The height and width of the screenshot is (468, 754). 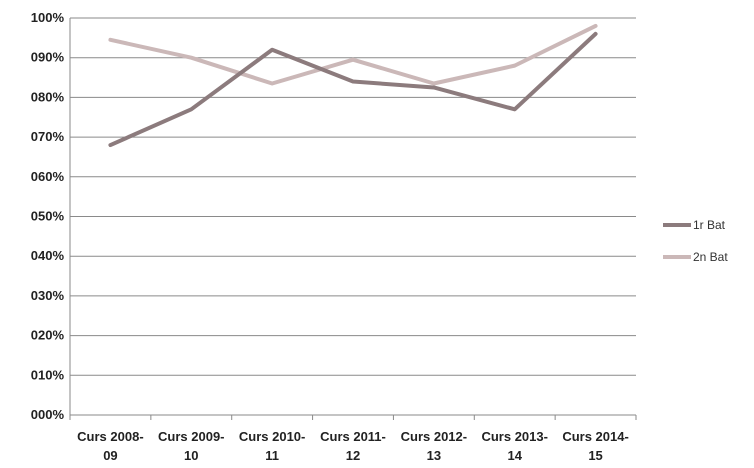 What do you see at coordinates (709, 225) in the screenshot?
I see `legend-label: 1r Bat` at bounding box center [709, 225].